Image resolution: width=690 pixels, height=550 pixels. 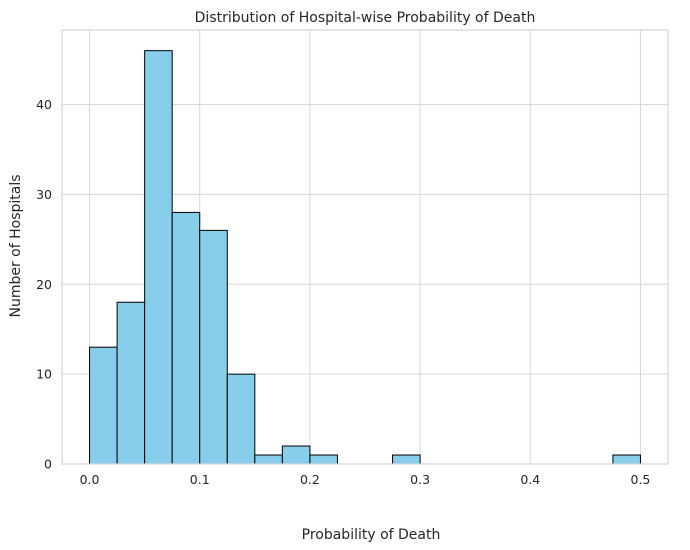 I want to click on x-tick-label: 0.0, so click(x=90, y=479).